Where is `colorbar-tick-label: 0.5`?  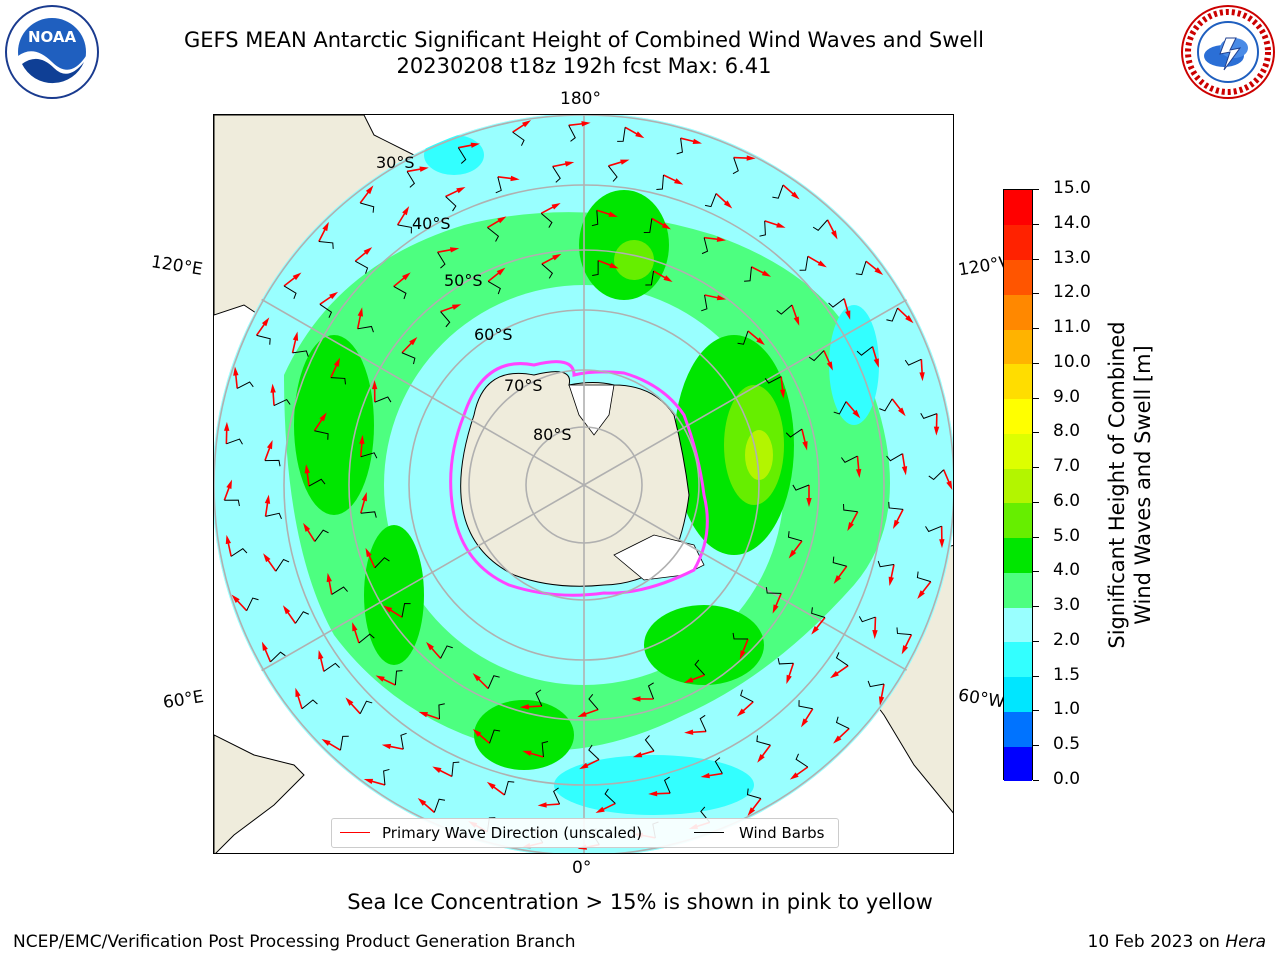
colorbar-tick-label: 0.5 is located at coordinates (1067, 744).